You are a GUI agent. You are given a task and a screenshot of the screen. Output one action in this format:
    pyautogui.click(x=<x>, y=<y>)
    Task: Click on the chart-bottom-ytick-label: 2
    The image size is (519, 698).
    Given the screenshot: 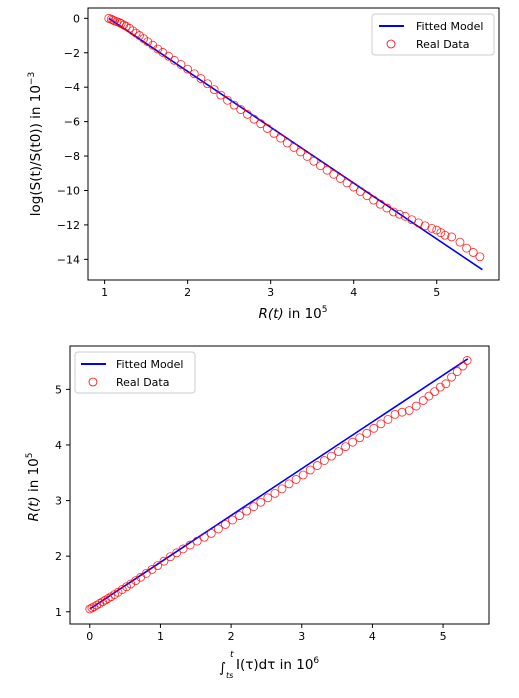 What is the action you would take?
    pyautogui.click(x=58, y=556)
    